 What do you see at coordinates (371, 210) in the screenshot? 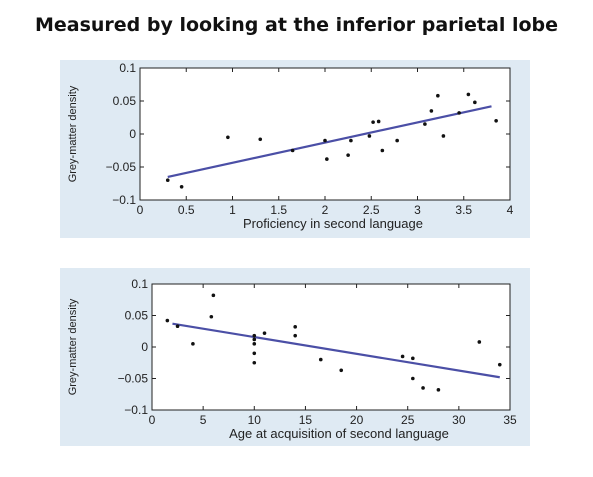
I see `x-tick-label: 2.5` at bounding box center [371, 210].